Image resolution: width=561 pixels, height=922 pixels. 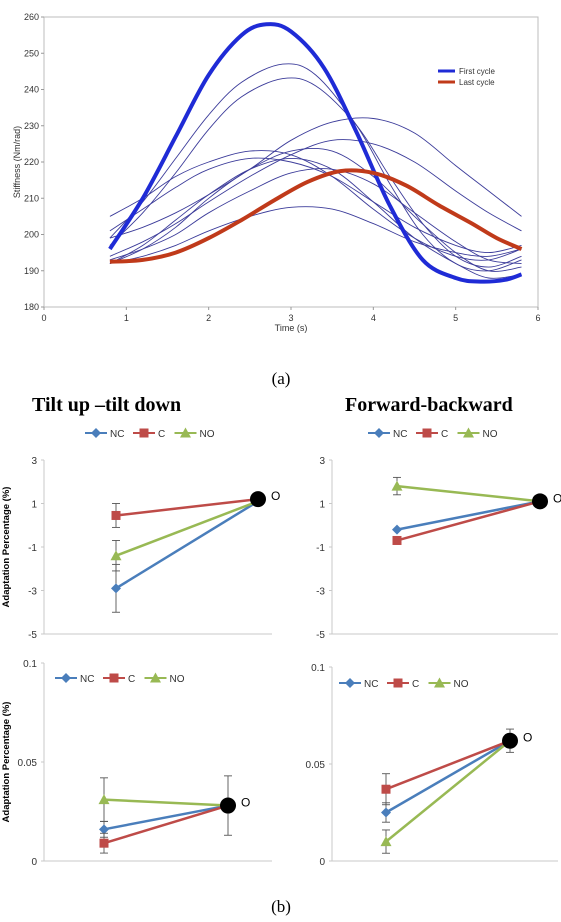 What do you see at coordinates (106, 405) in the screenshot?
I see `title-tilt: Tilt up –tilt down` at bounding box center [106, 405].